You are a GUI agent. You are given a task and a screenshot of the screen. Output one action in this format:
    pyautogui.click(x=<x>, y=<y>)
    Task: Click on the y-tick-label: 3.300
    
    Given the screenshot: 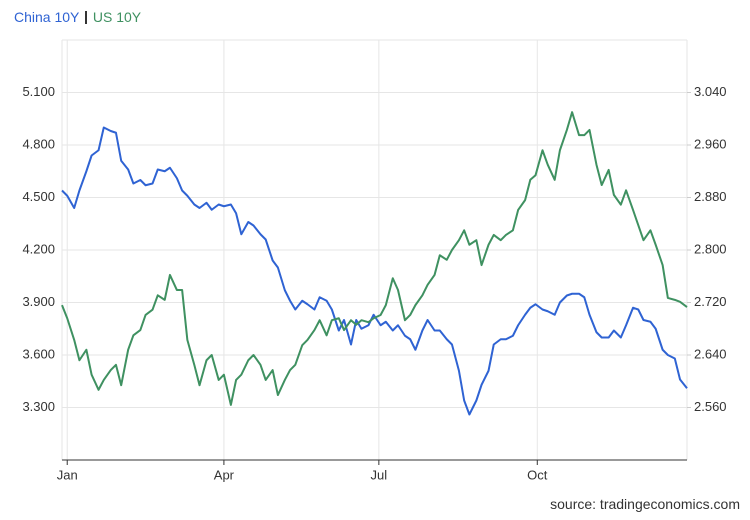 What is the action you would take?
    pyautogui.click(x=38, y=406)
    